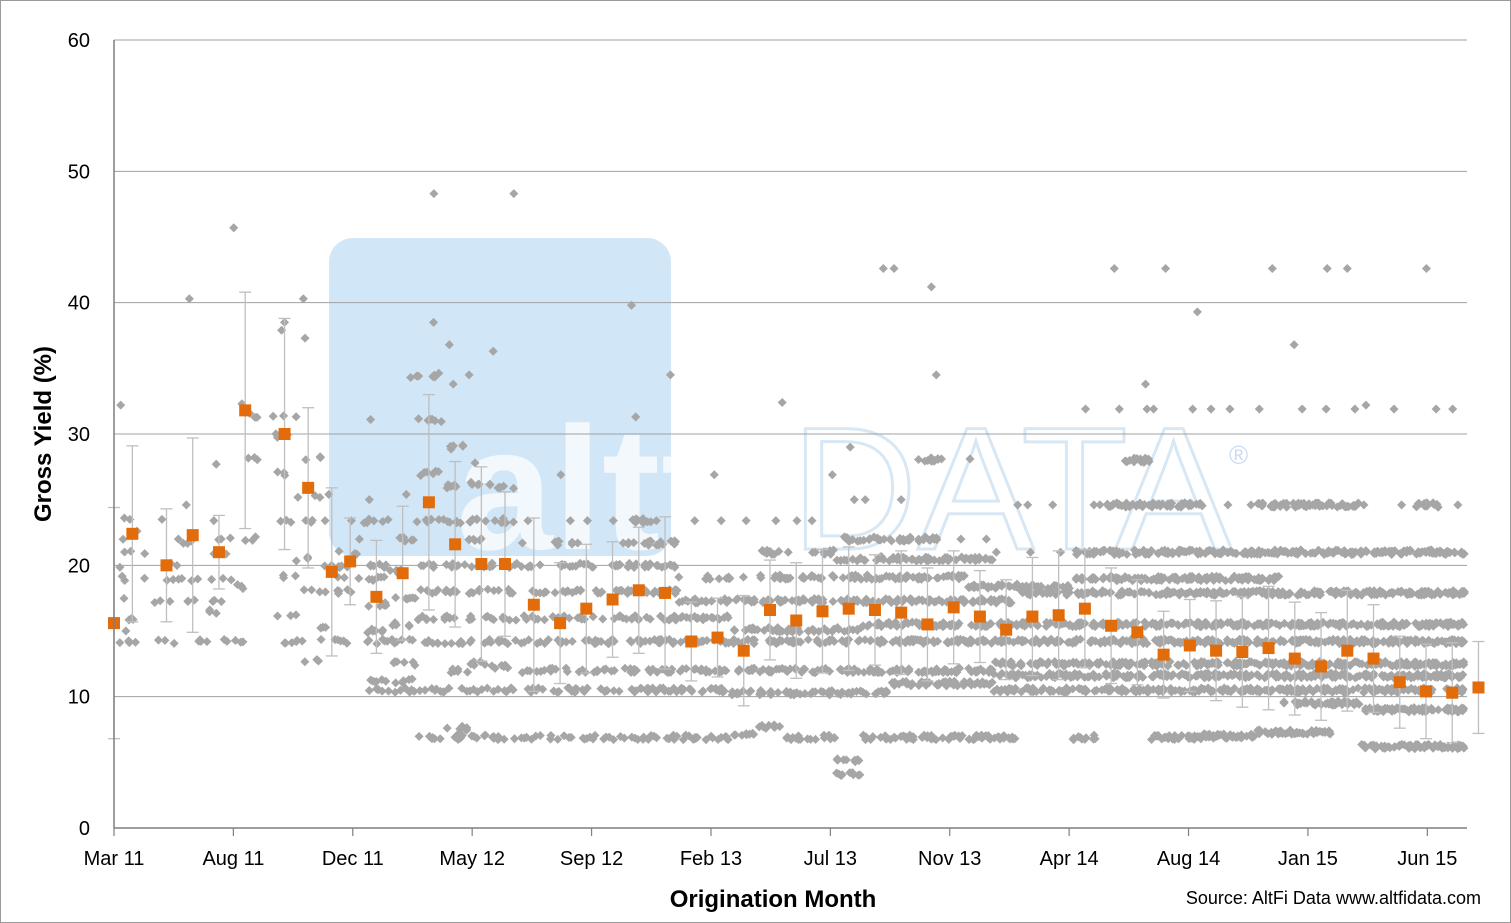 The height and width of the screenshot is (923, 1511). I want to click on x-tick-label: Dec 11, so click(353, 859).